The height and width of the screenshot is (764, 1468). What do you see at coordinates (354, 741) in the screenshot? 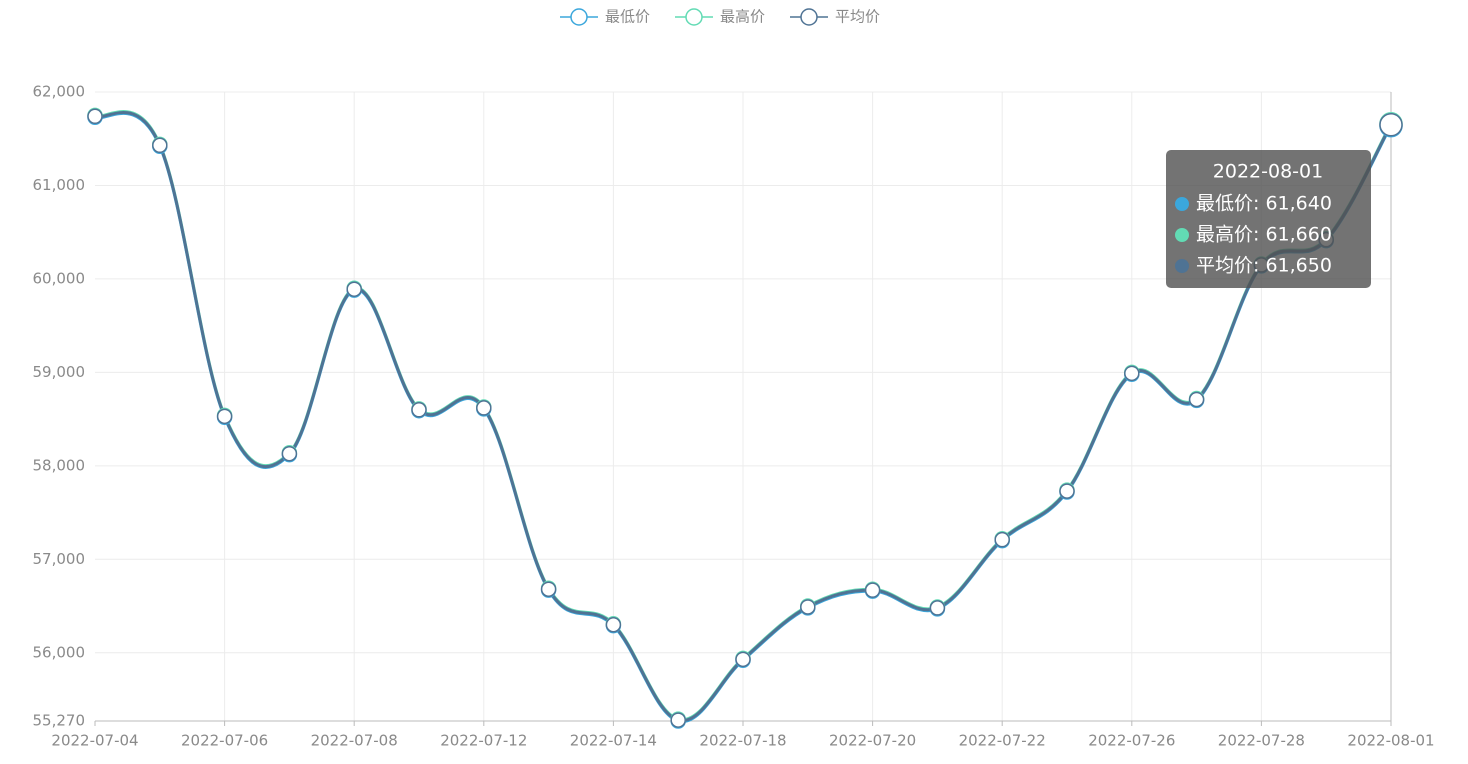
I see `x-tick-label: 2022-07-08` at bounding box center [354, 741].